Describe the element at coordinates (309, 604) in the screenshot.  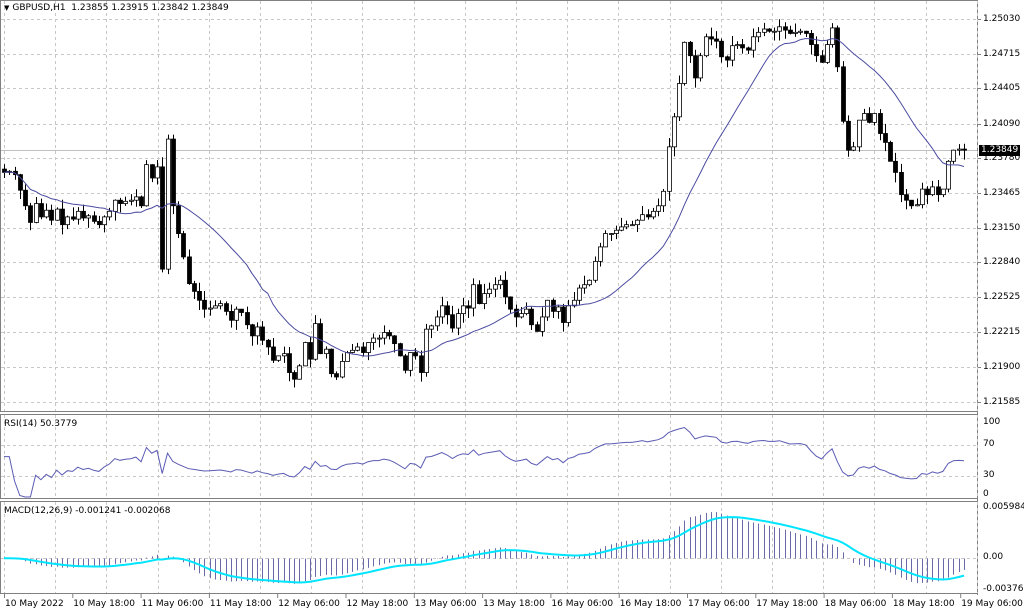
I see `time-tick-label: 12 May 06:00` at that location.